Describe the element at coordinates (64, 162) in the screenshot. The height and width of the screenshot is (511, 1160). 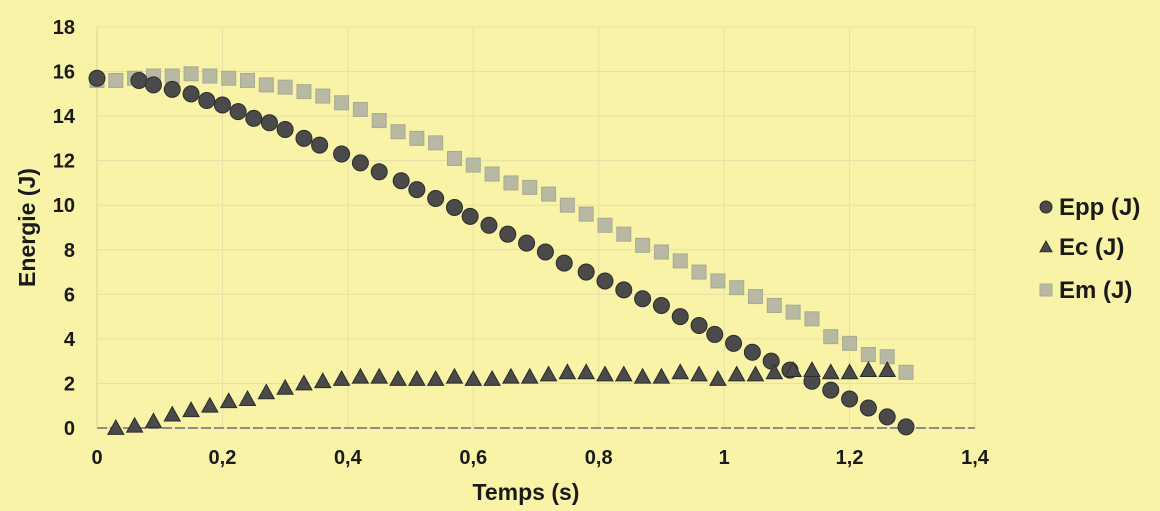
I see `y-tick-label: 12` at that location.